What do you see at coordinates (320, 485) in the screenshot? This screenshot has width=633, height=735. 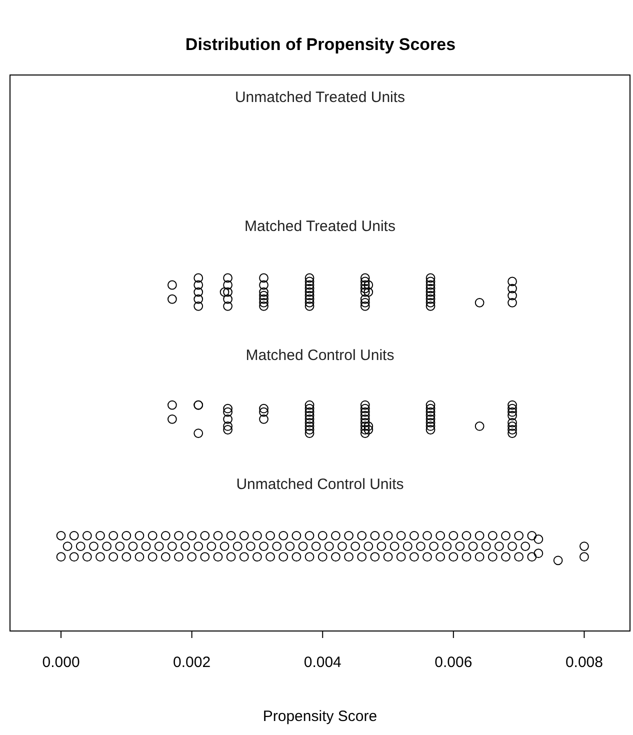 I see `annotation: Unmatched Control Units` at bounding box center [320, 485].